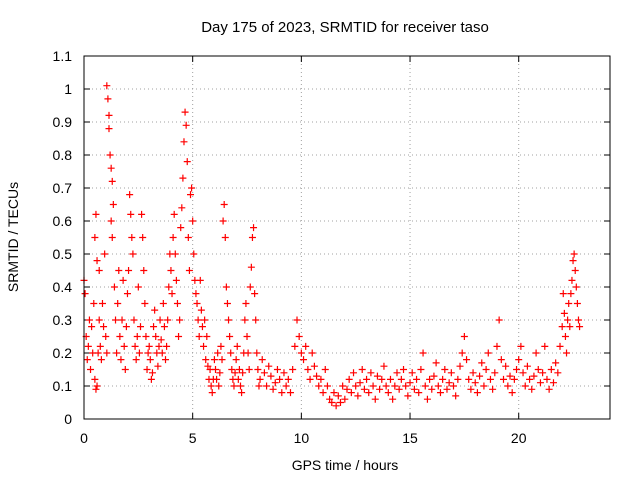 The width and height of the screenshot is (640, 480). I want to click on y-tick-label: 1.1, so click(63, 56).